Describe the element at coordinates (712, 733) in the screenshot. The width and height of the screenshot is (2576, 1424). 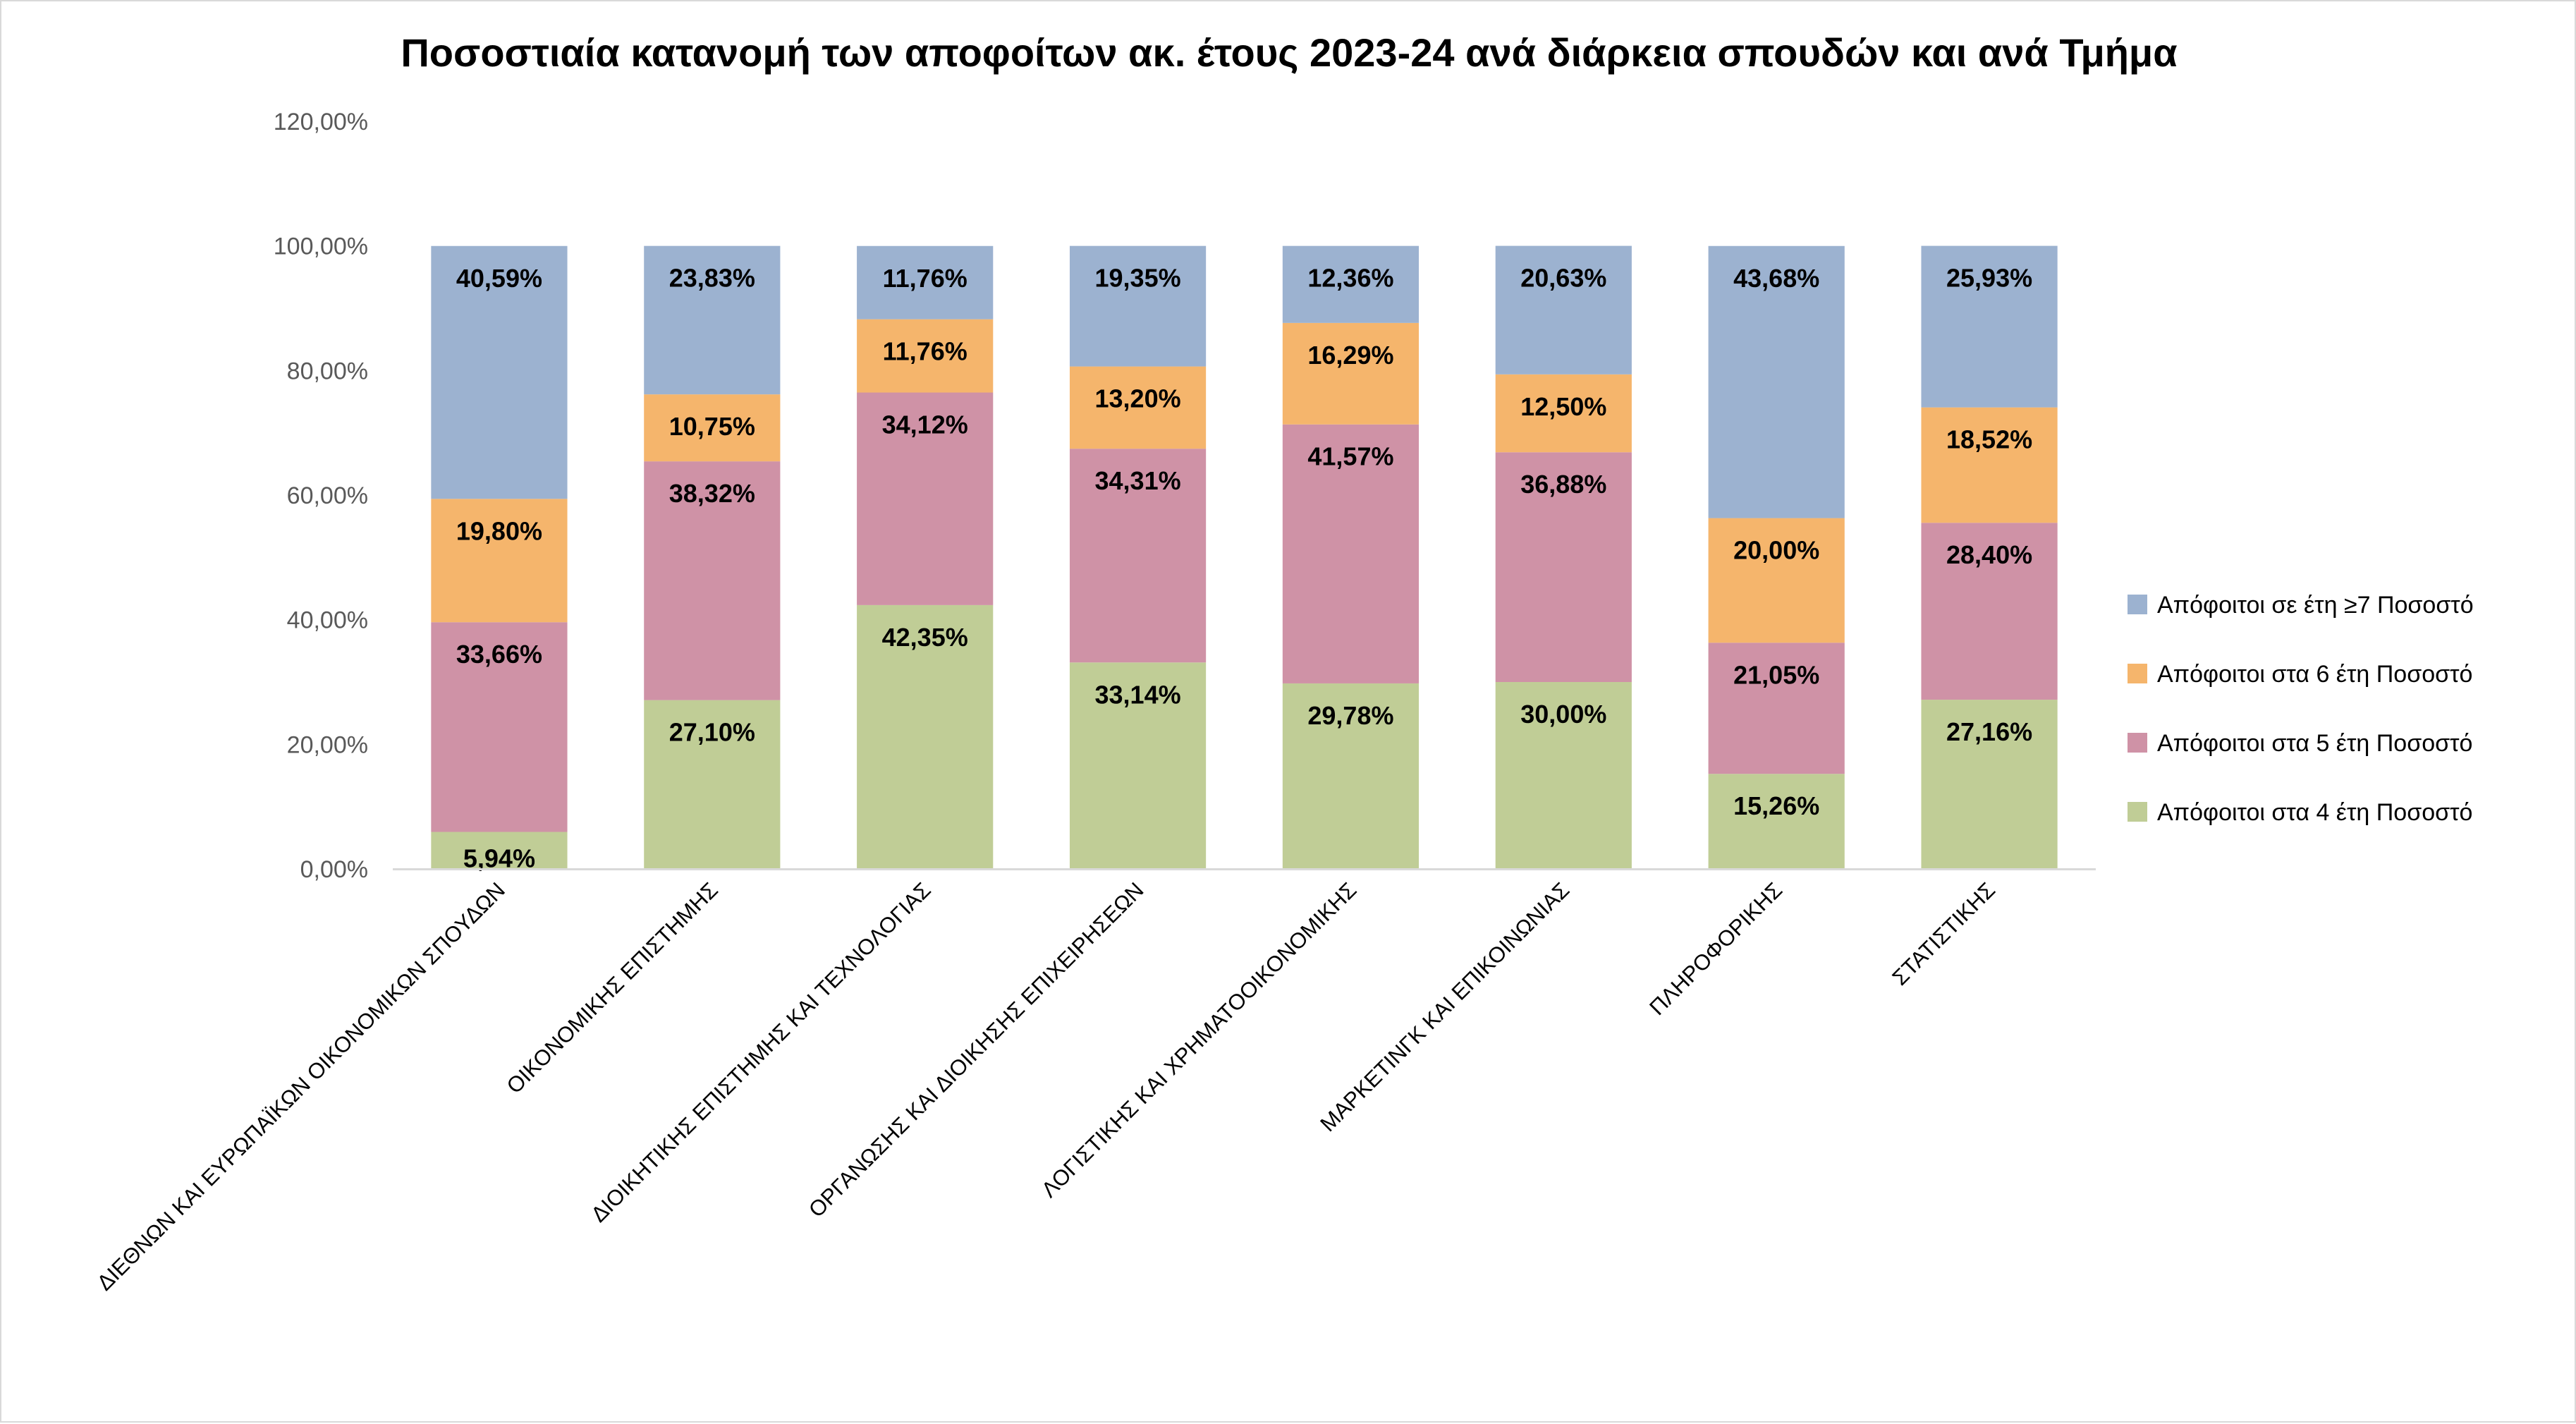
I see `data-label: 27,10%` at that location.